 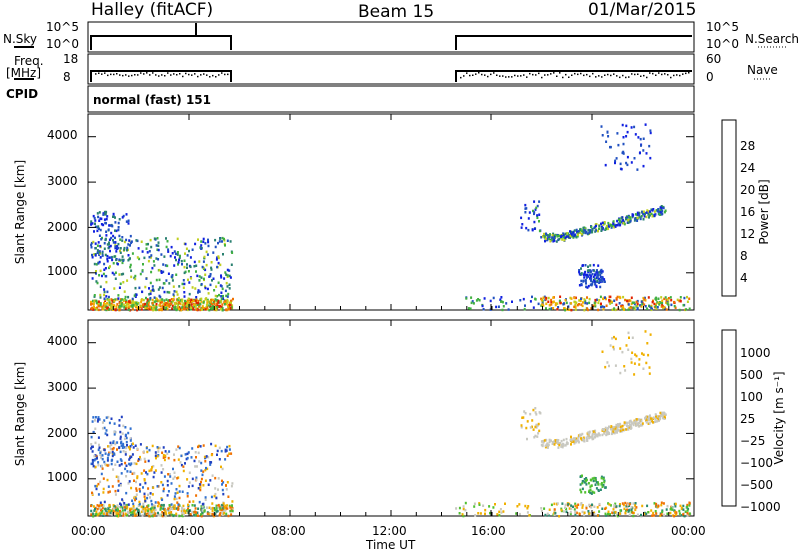 What do you see at coordinates (488, 531) in the screenshot?
I see `xtick-4: 16:00` at bounding box center [488, 531].